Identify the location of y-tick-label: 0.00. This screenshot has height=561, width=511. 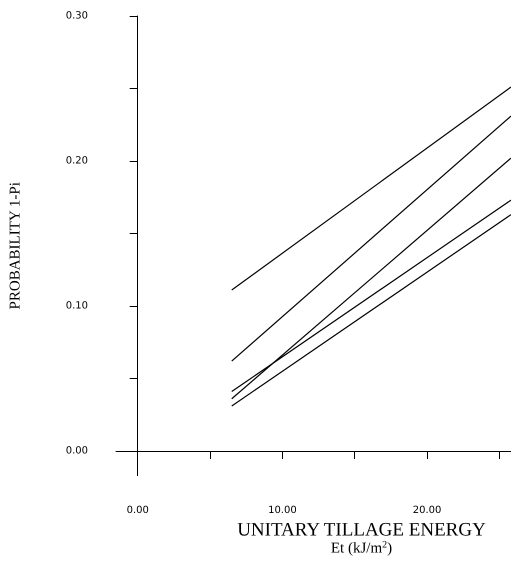
(77, 450).